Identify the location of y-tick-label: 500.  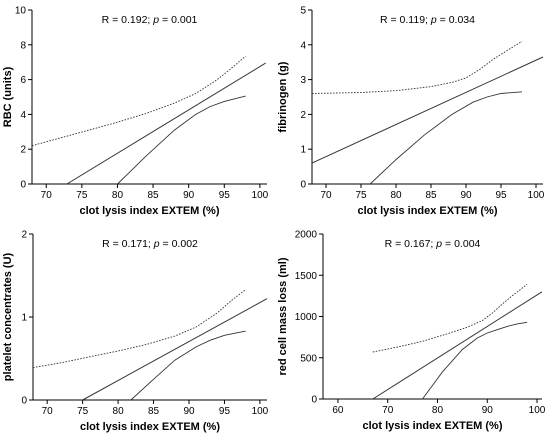
(308, 358).